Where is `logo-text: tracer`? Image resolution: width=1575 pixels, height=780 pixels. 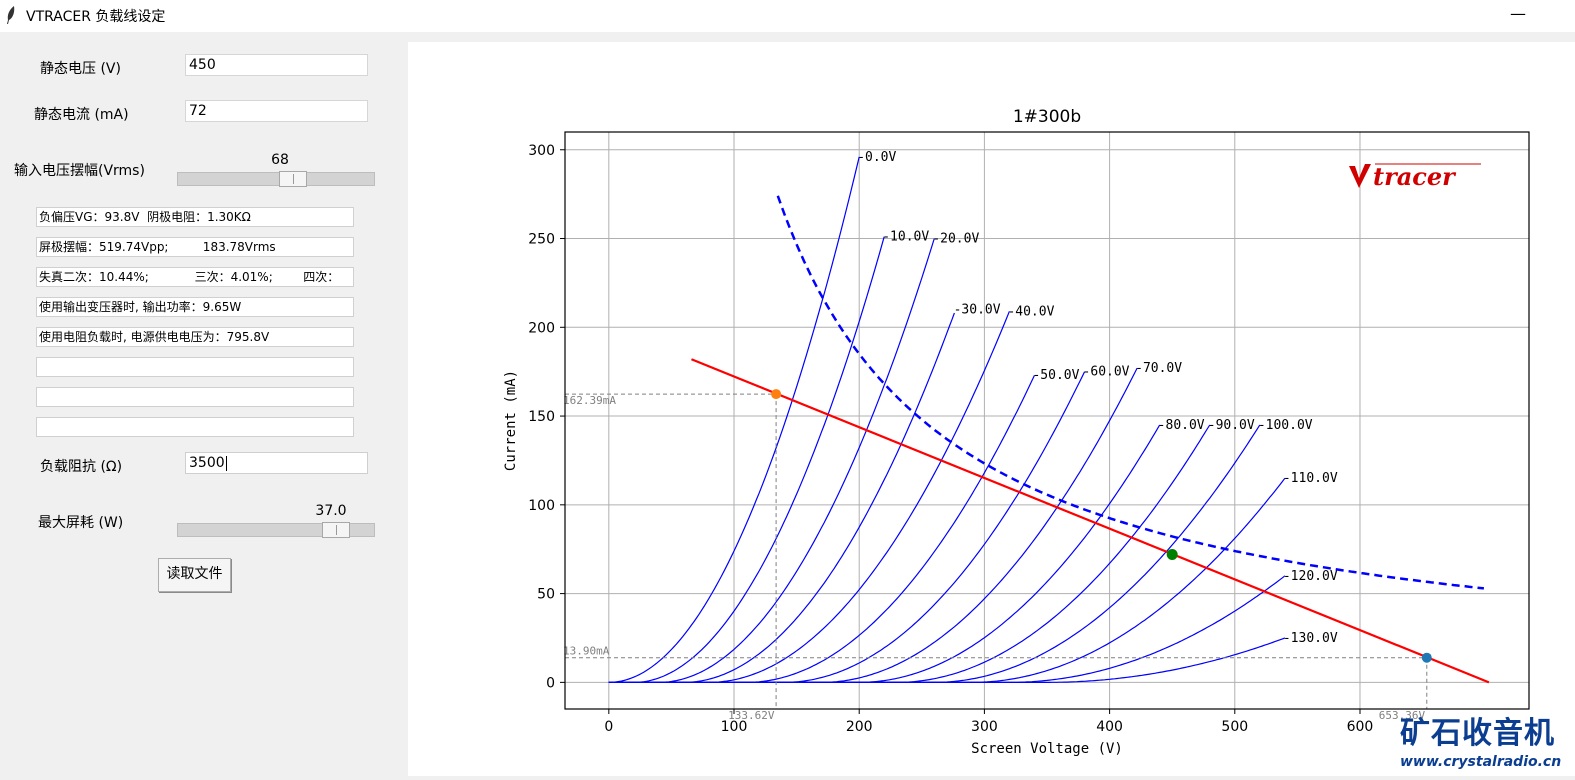 logo-text: tracer is located at coordinates (1415, 176).